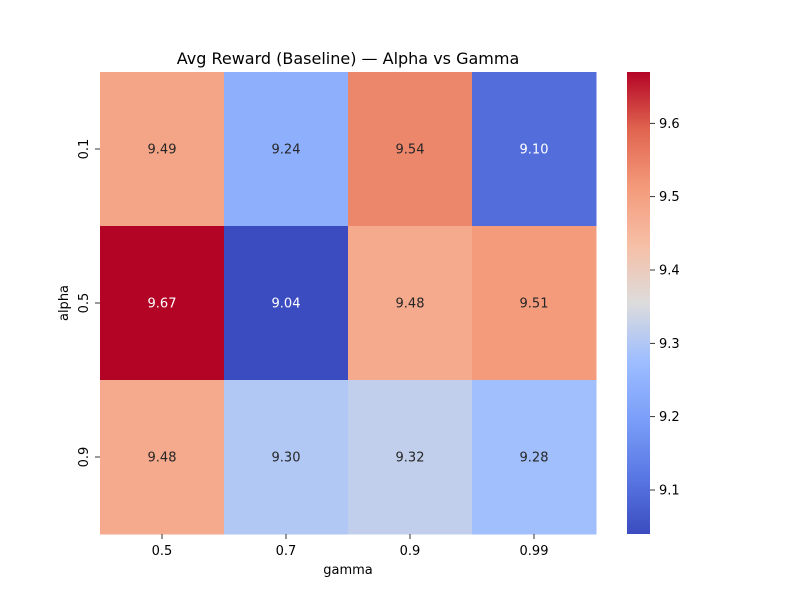 The image size is (800, 604). Describe the element at coordinates (162, 551) in the screenshot. I see `x-tick-label: 0.5` at that location.